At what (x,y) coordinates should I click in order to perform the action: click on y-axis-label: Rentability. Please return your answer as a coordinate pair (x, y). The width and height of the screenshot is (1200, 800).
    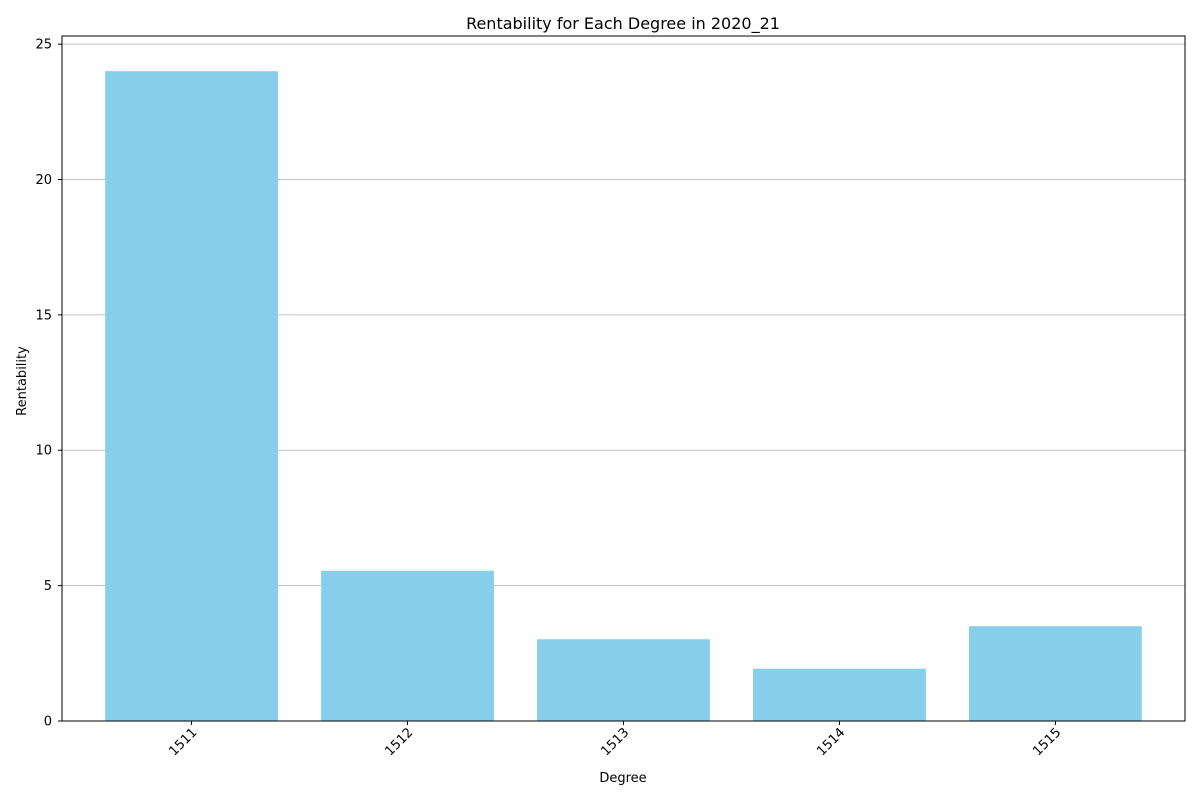
    Looking at the image, I should click on (22, 381).